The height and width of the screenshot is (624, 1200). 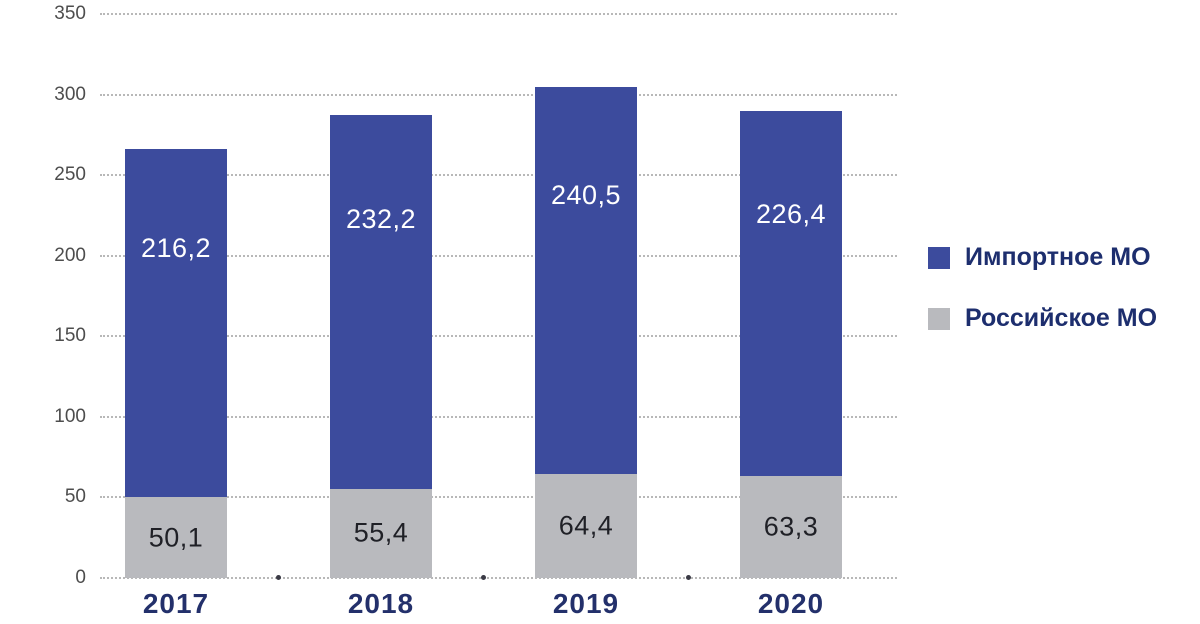 What do you see at coordinates (791, 603) in the screenshot?
I see `x-axis-label-2020: 2020` at bounding box center [791, 603].